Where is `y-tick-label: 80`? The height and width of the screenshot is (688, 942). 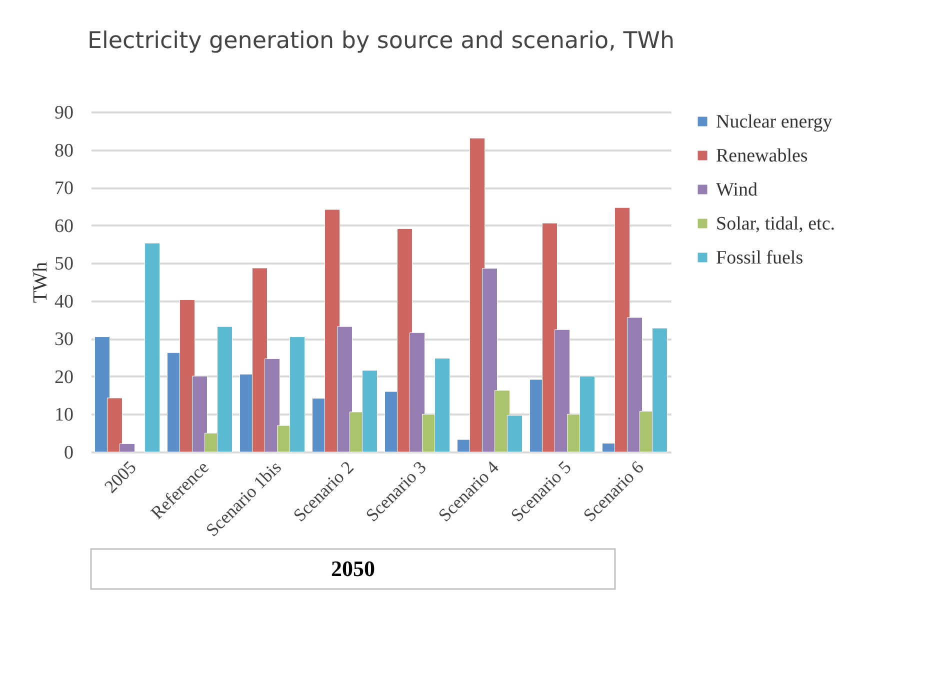 y-tick-label: 80 is located at coordinates (64, 151).